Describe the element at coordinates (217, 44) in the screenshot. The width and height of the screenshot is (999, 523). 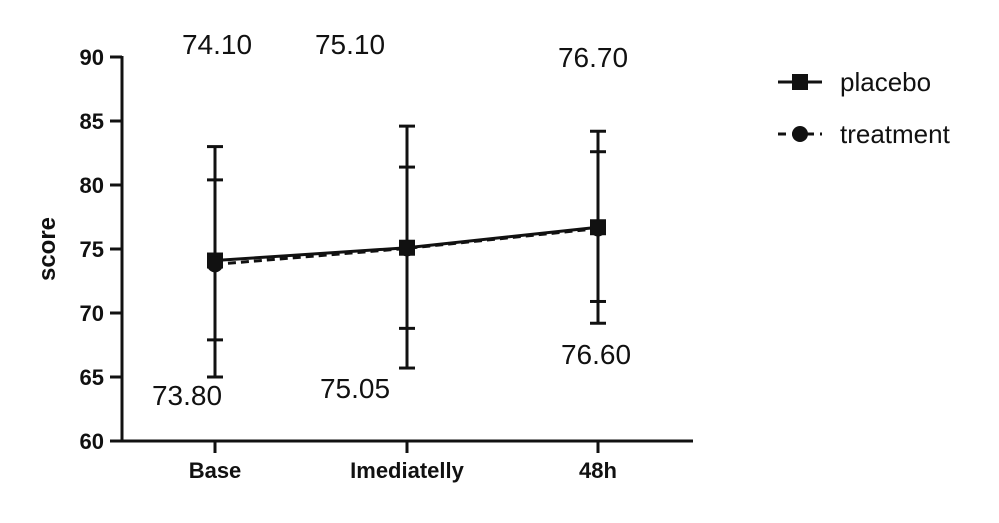
I see `data-label-placebo: 74.10` at that location.